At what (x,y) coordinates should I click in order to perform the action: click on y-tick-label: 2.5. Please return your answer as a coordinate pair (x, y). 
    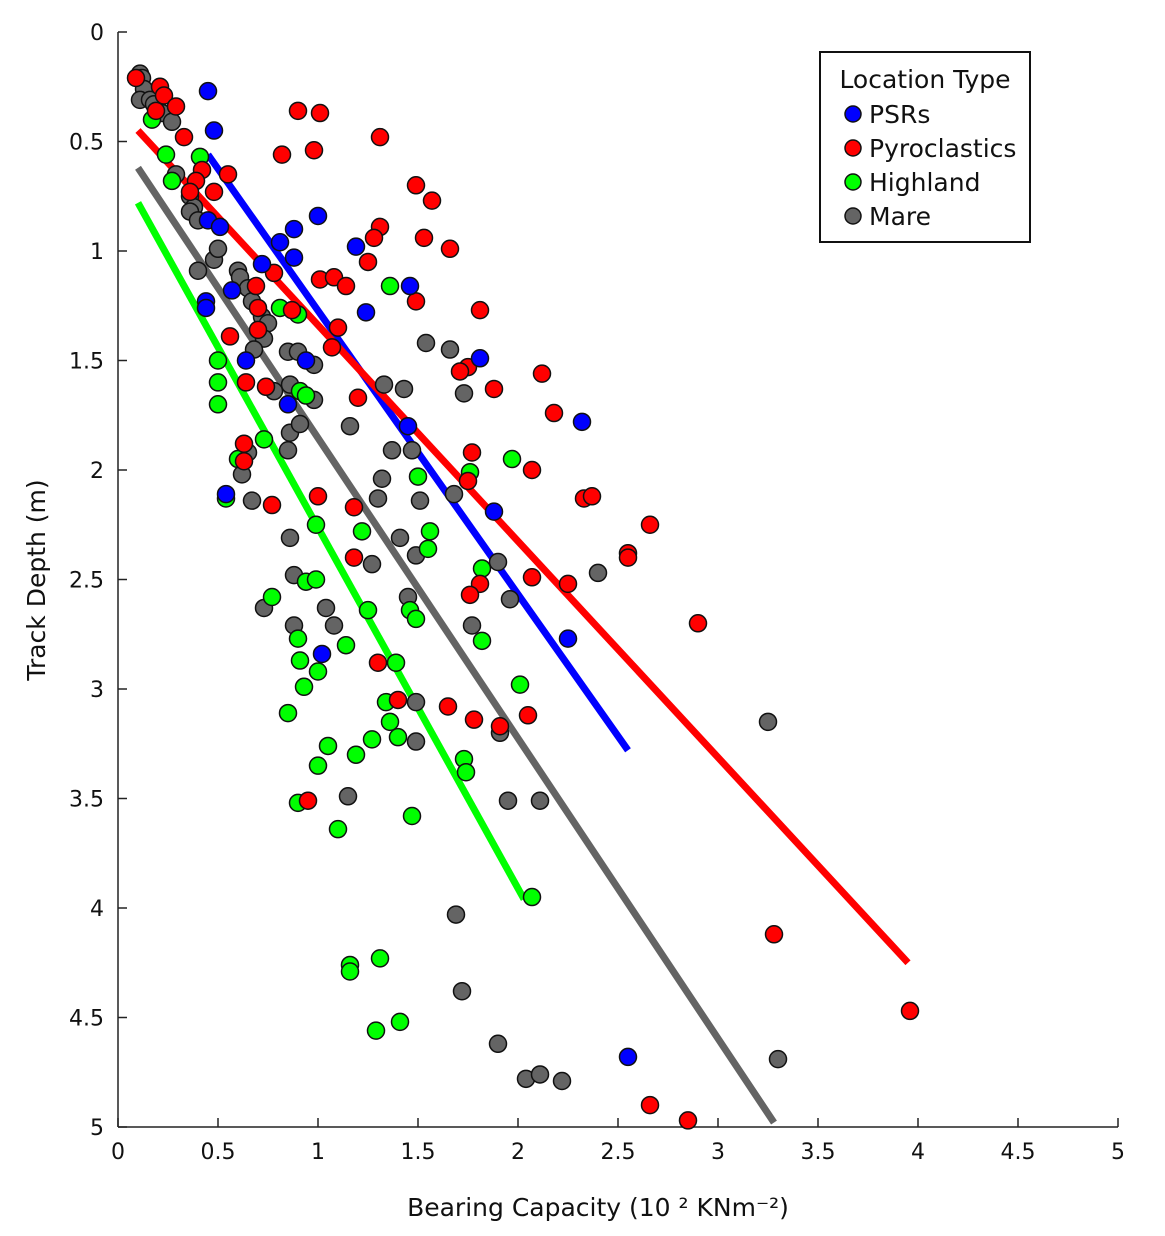
    Looking at the image, I should click on (86, 581).